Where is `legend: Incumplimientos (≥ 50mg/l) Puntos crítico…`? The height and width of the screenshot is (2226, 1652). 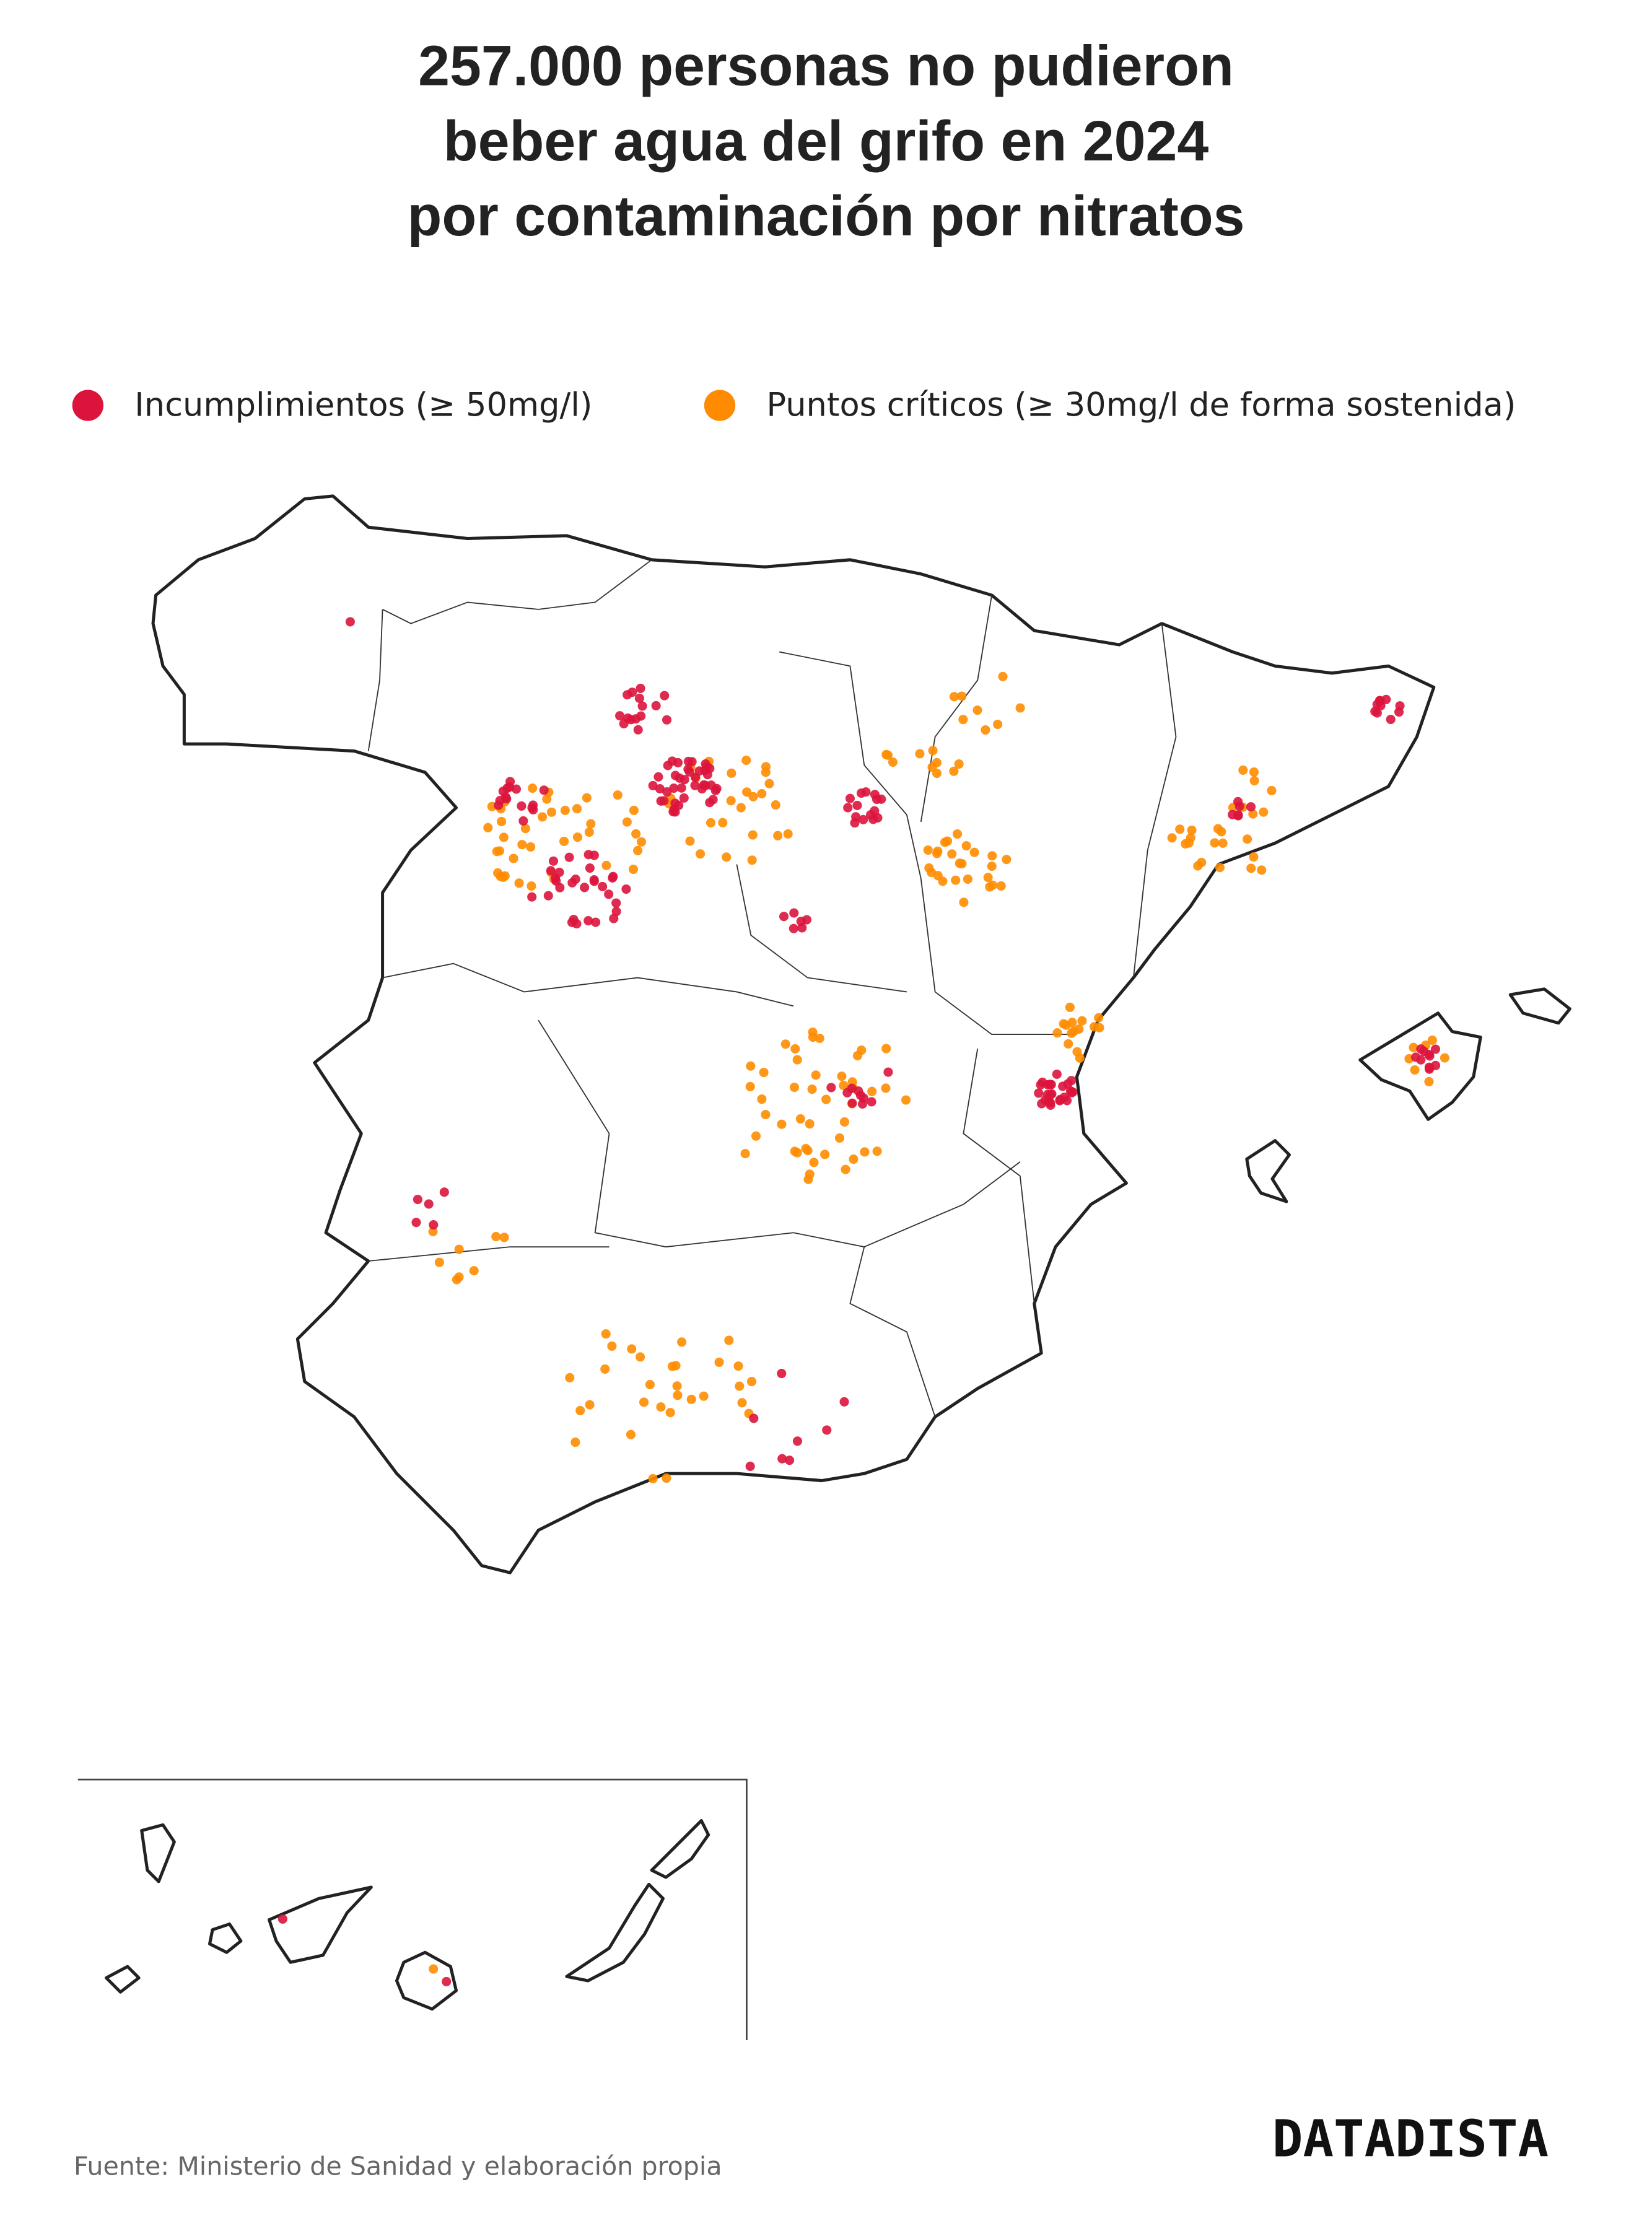
legend: Incumplimientos (≥ 50mg/l) Puntos crítico… is located at coordinates (794, 405).